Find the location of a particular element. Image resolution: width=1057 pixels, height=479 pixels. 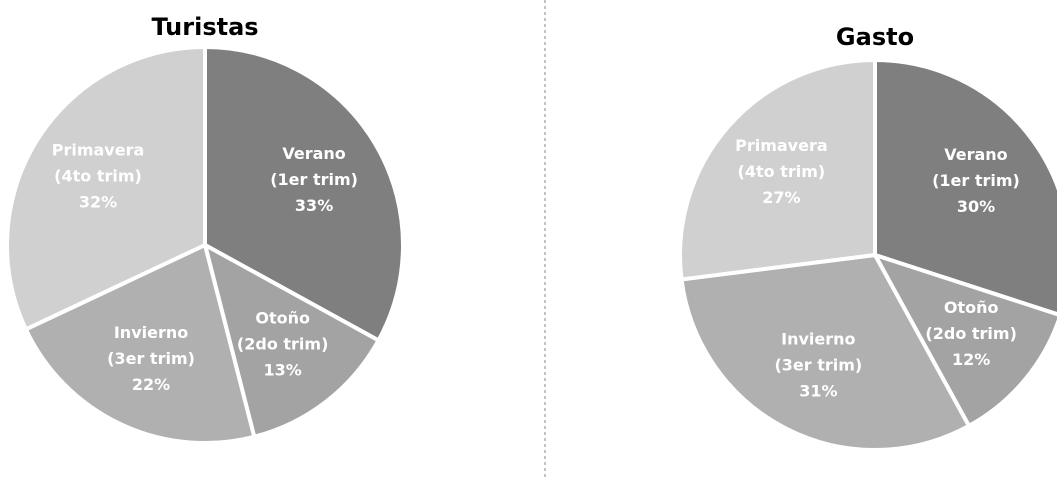

slice-value: 33% is located at coordinates (314, 205).